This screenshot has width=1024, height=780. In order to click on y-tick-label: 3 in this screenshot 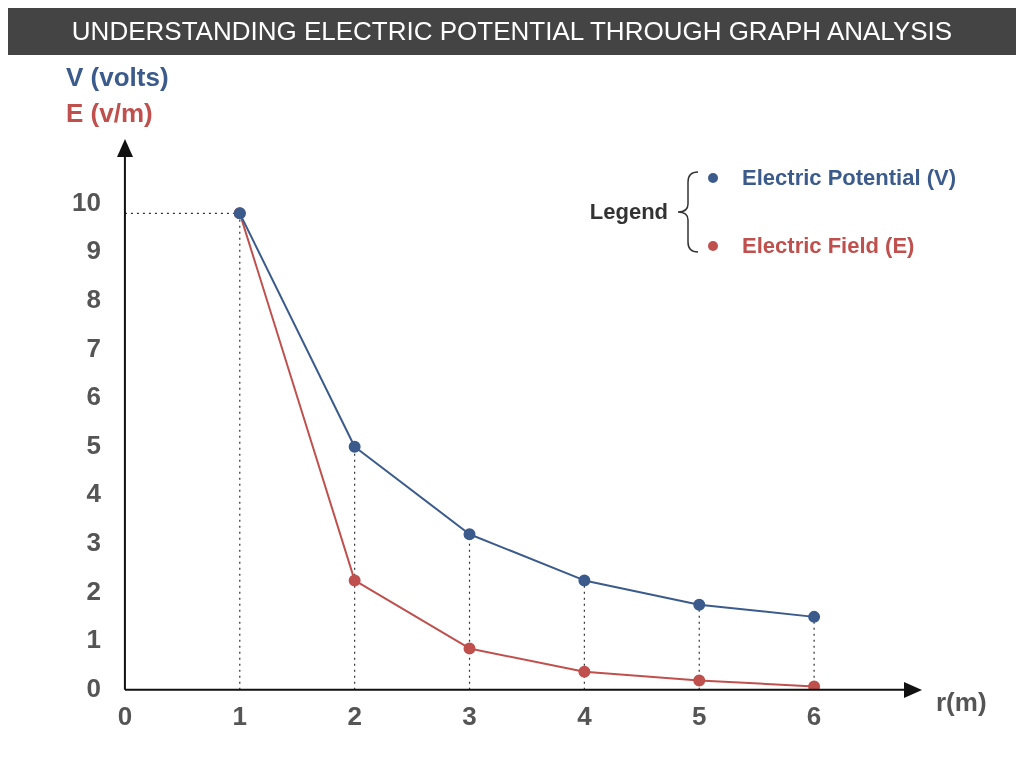, I will do `click(93, 542)`.